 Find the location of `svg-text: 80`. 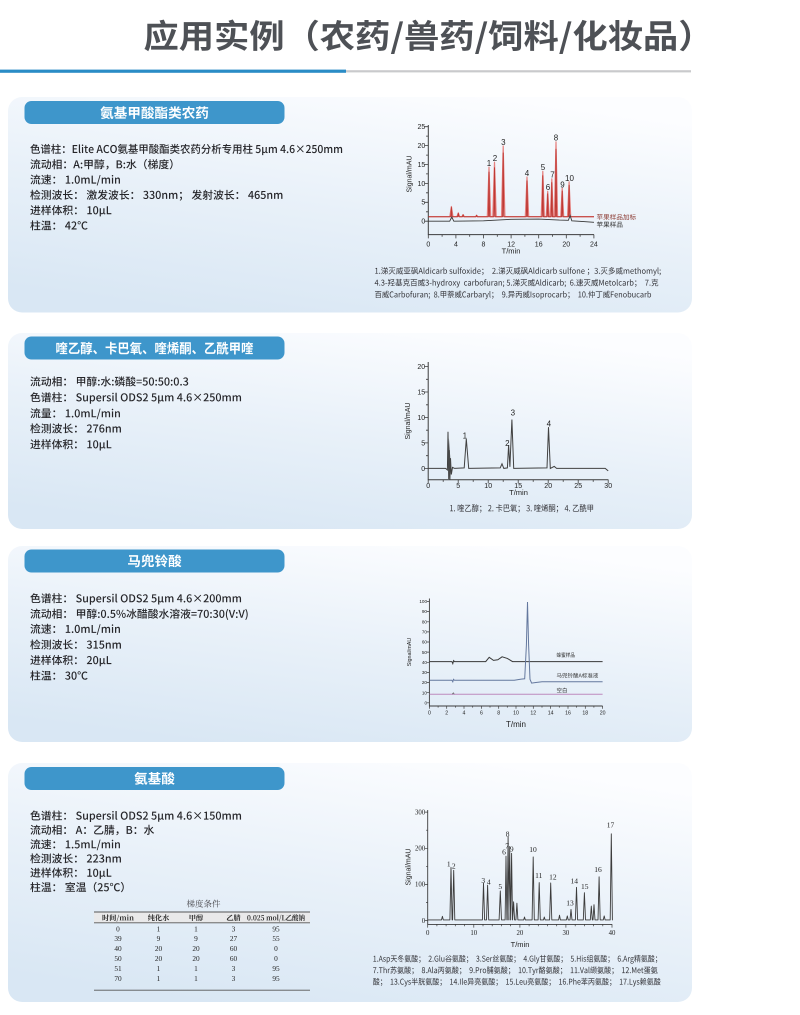

svg-text: 80 is located at coordinates (425, 621).